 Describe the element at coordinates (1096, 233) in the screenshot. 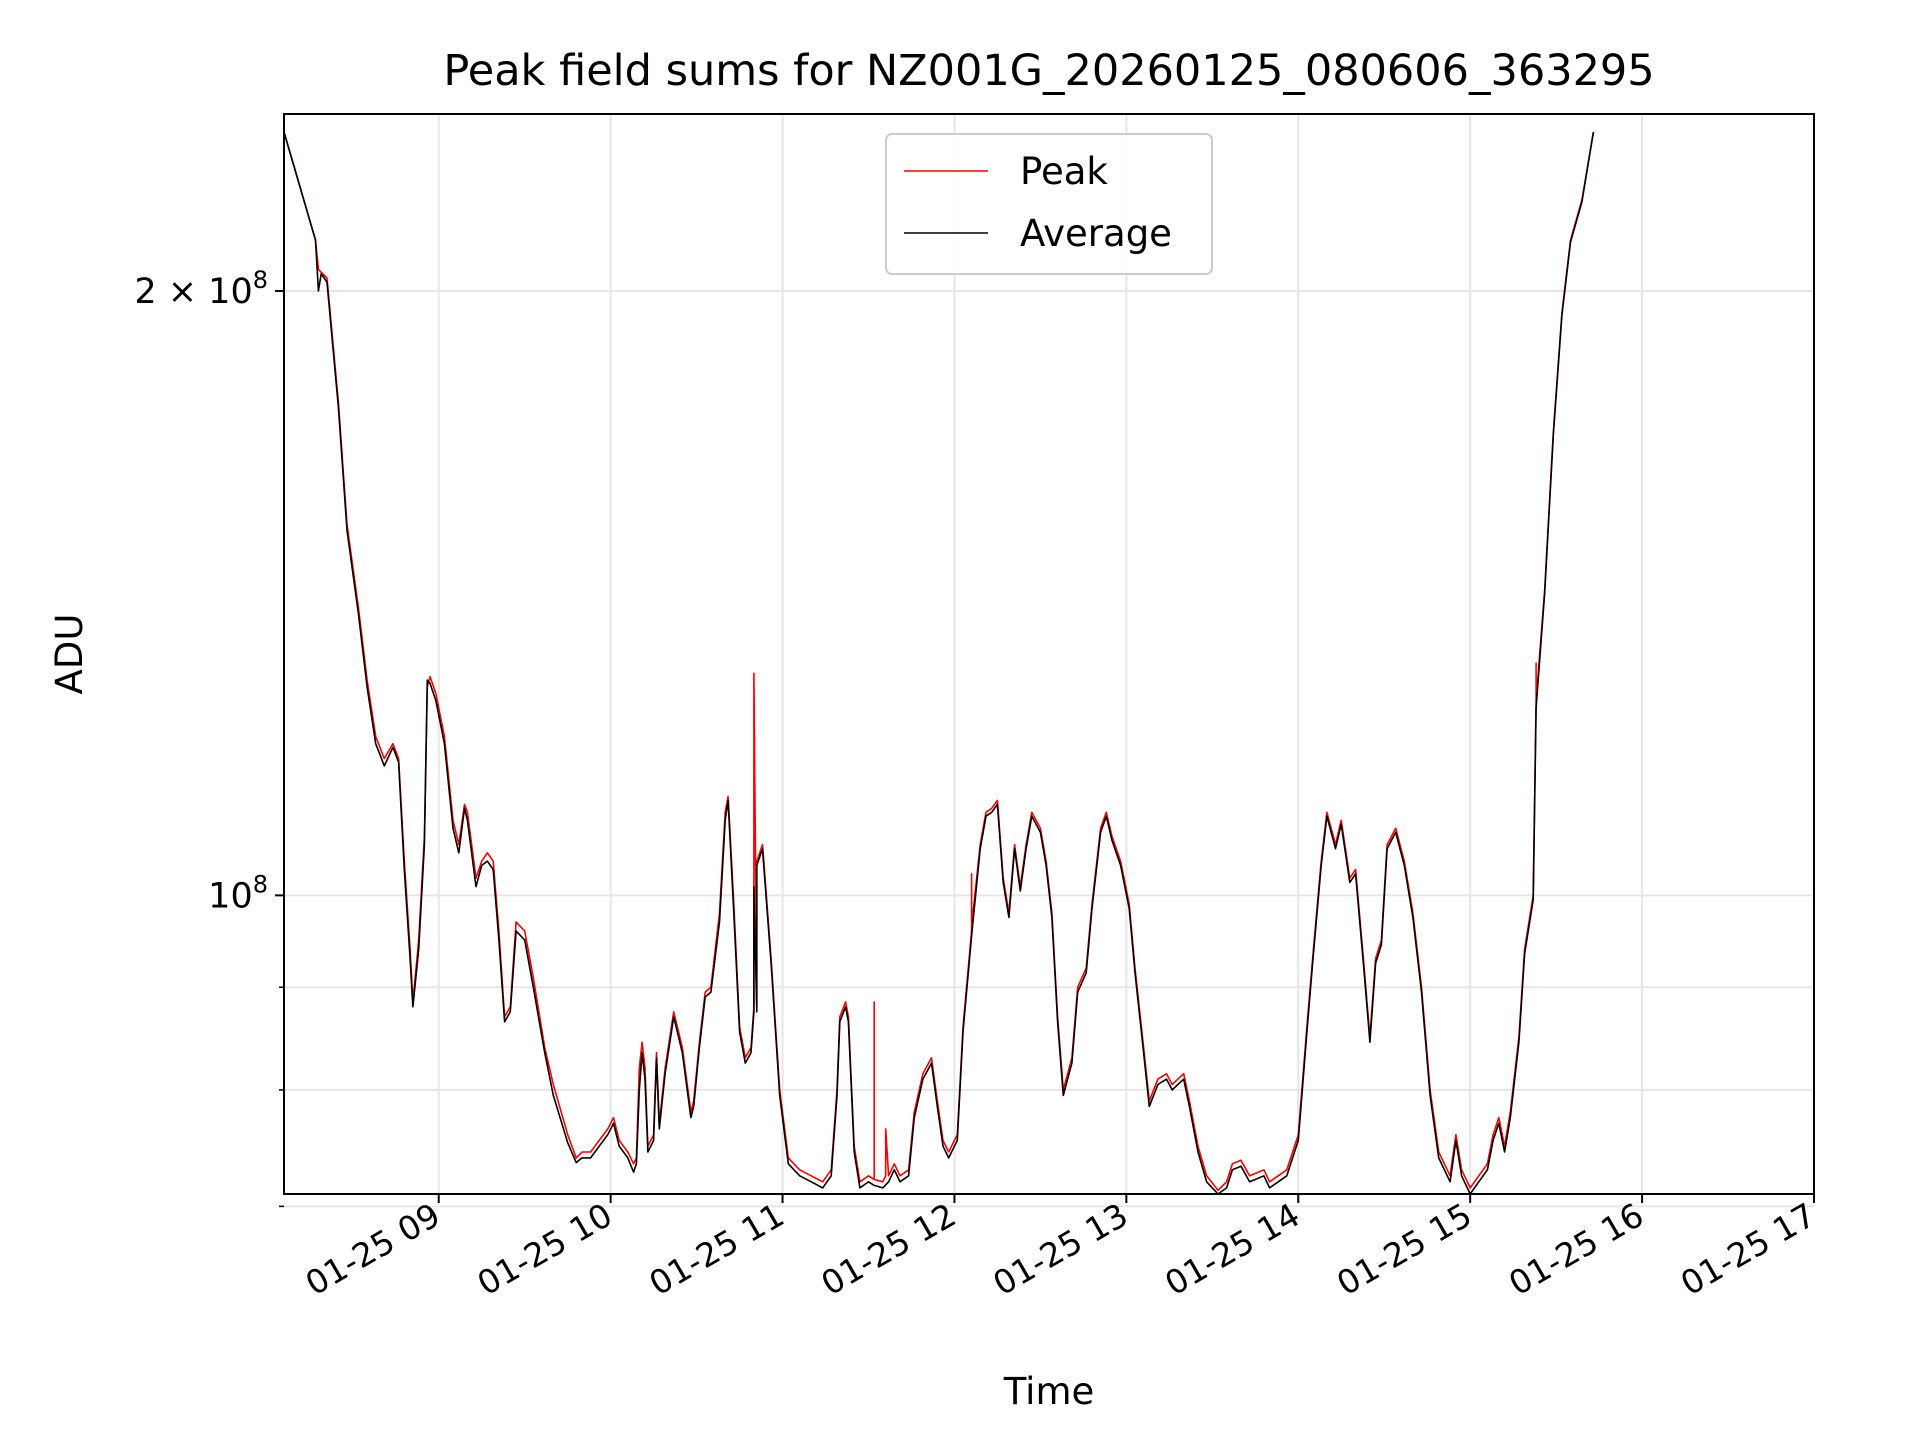

I see `legend-label-average: Average` at that location.